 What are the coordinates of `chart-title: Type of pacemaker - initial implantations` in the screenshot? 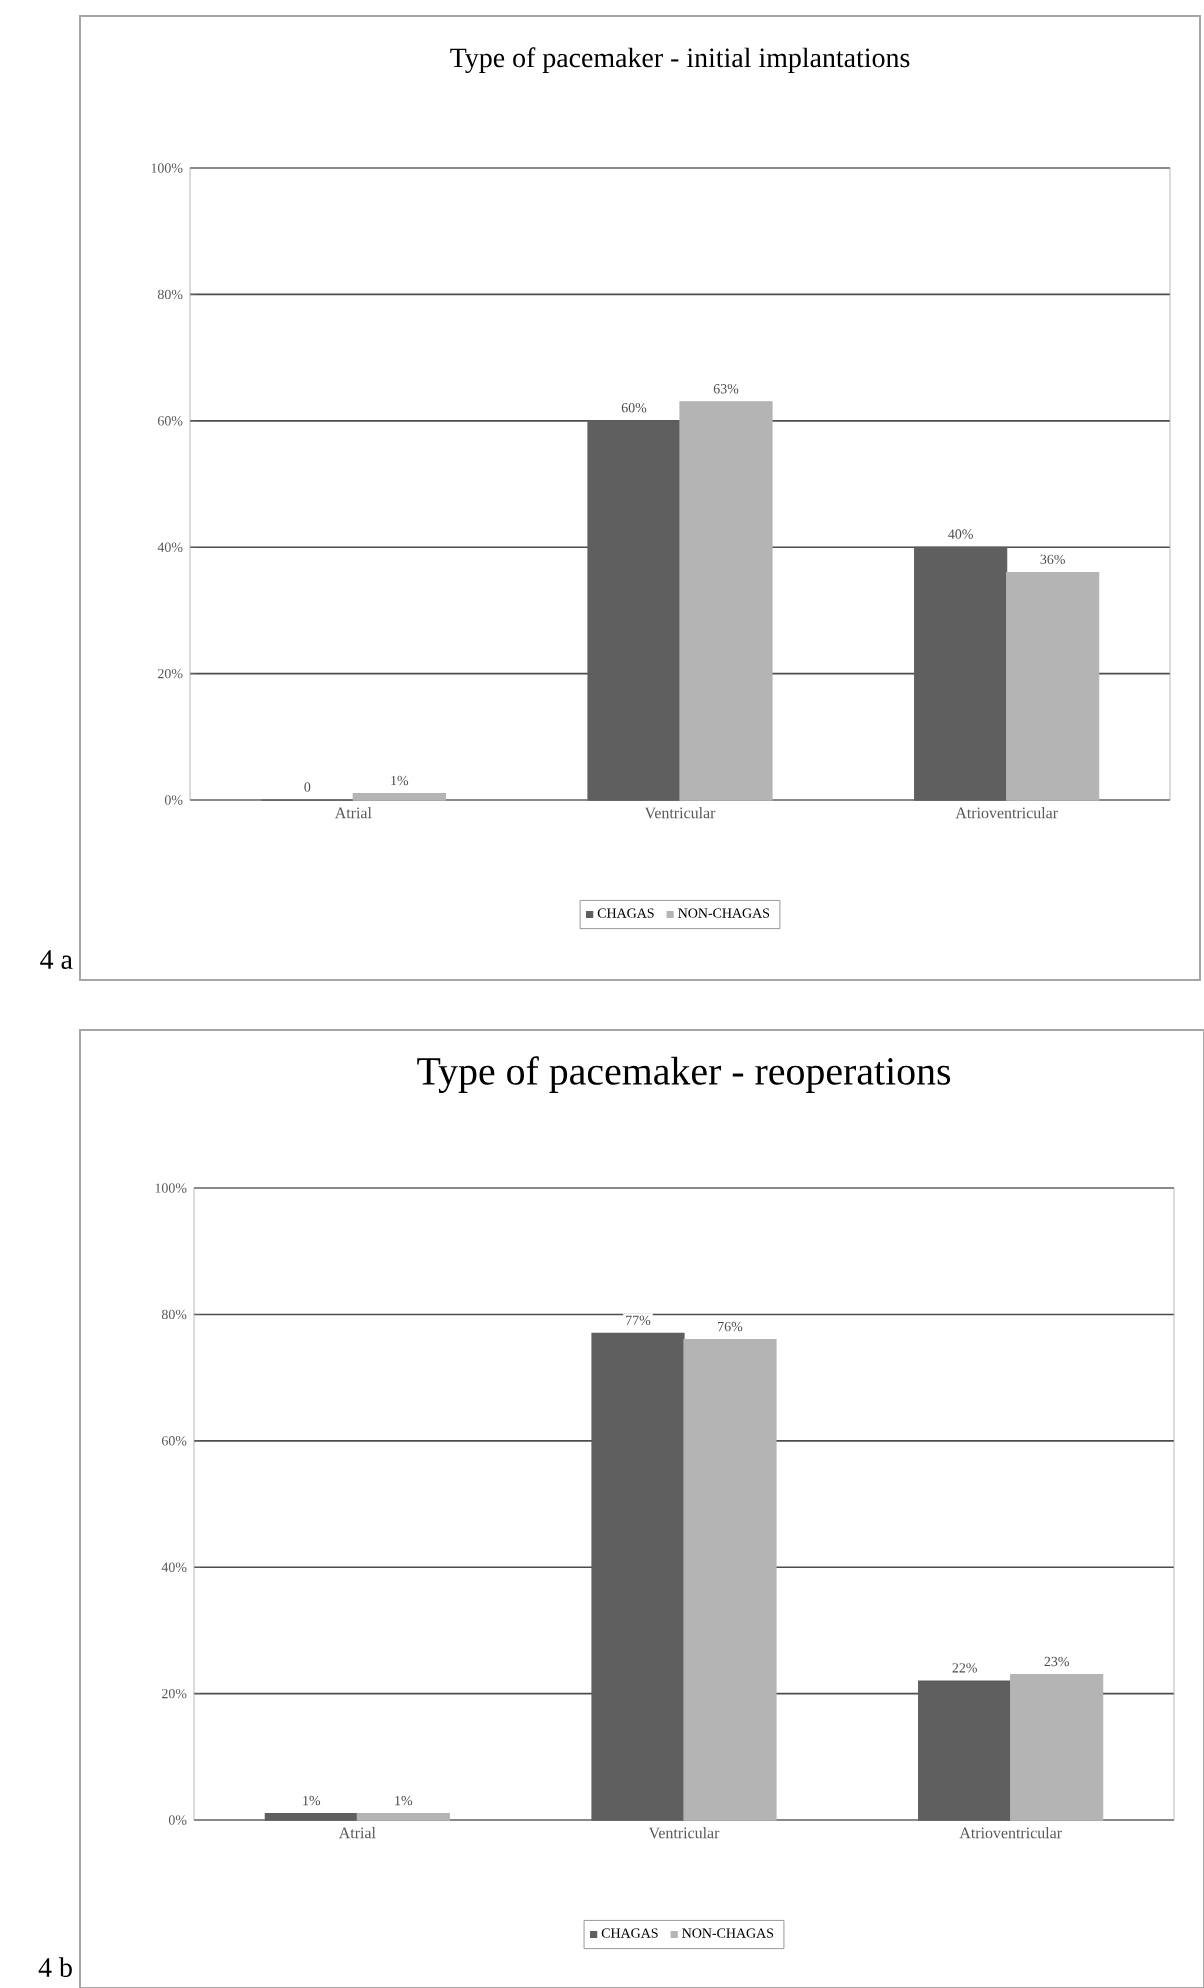 It's located at (680, 60).